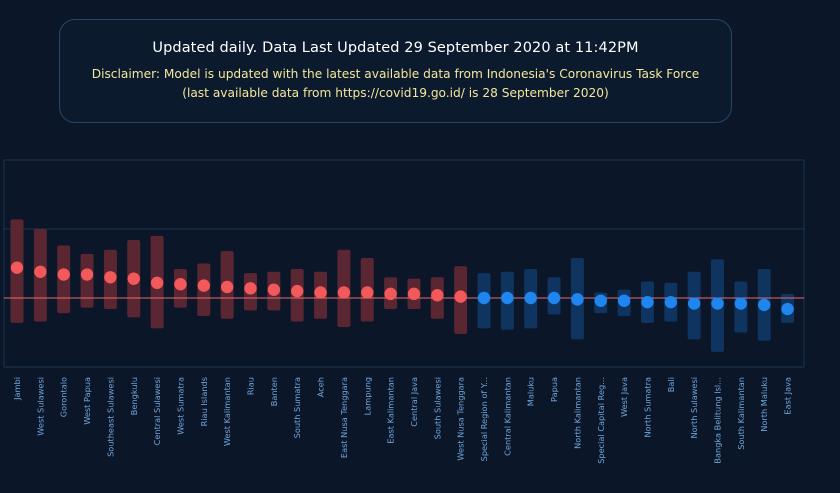 The image size is (840, 493). Describe the element at coordinates (694, 407) in the screenshot. I see `x-tick-label: North Sulawesi` at that location.